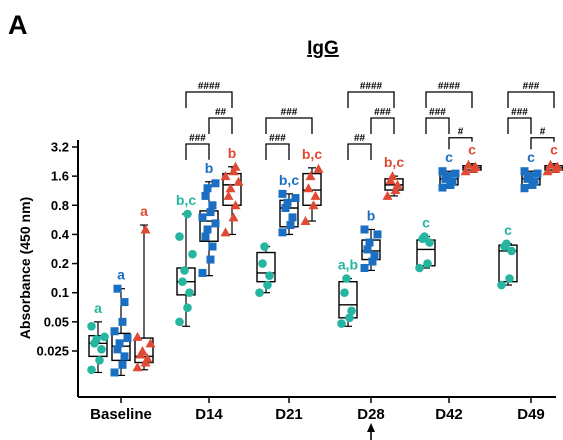  I want to click on significance-label: #, so click(461, 132).